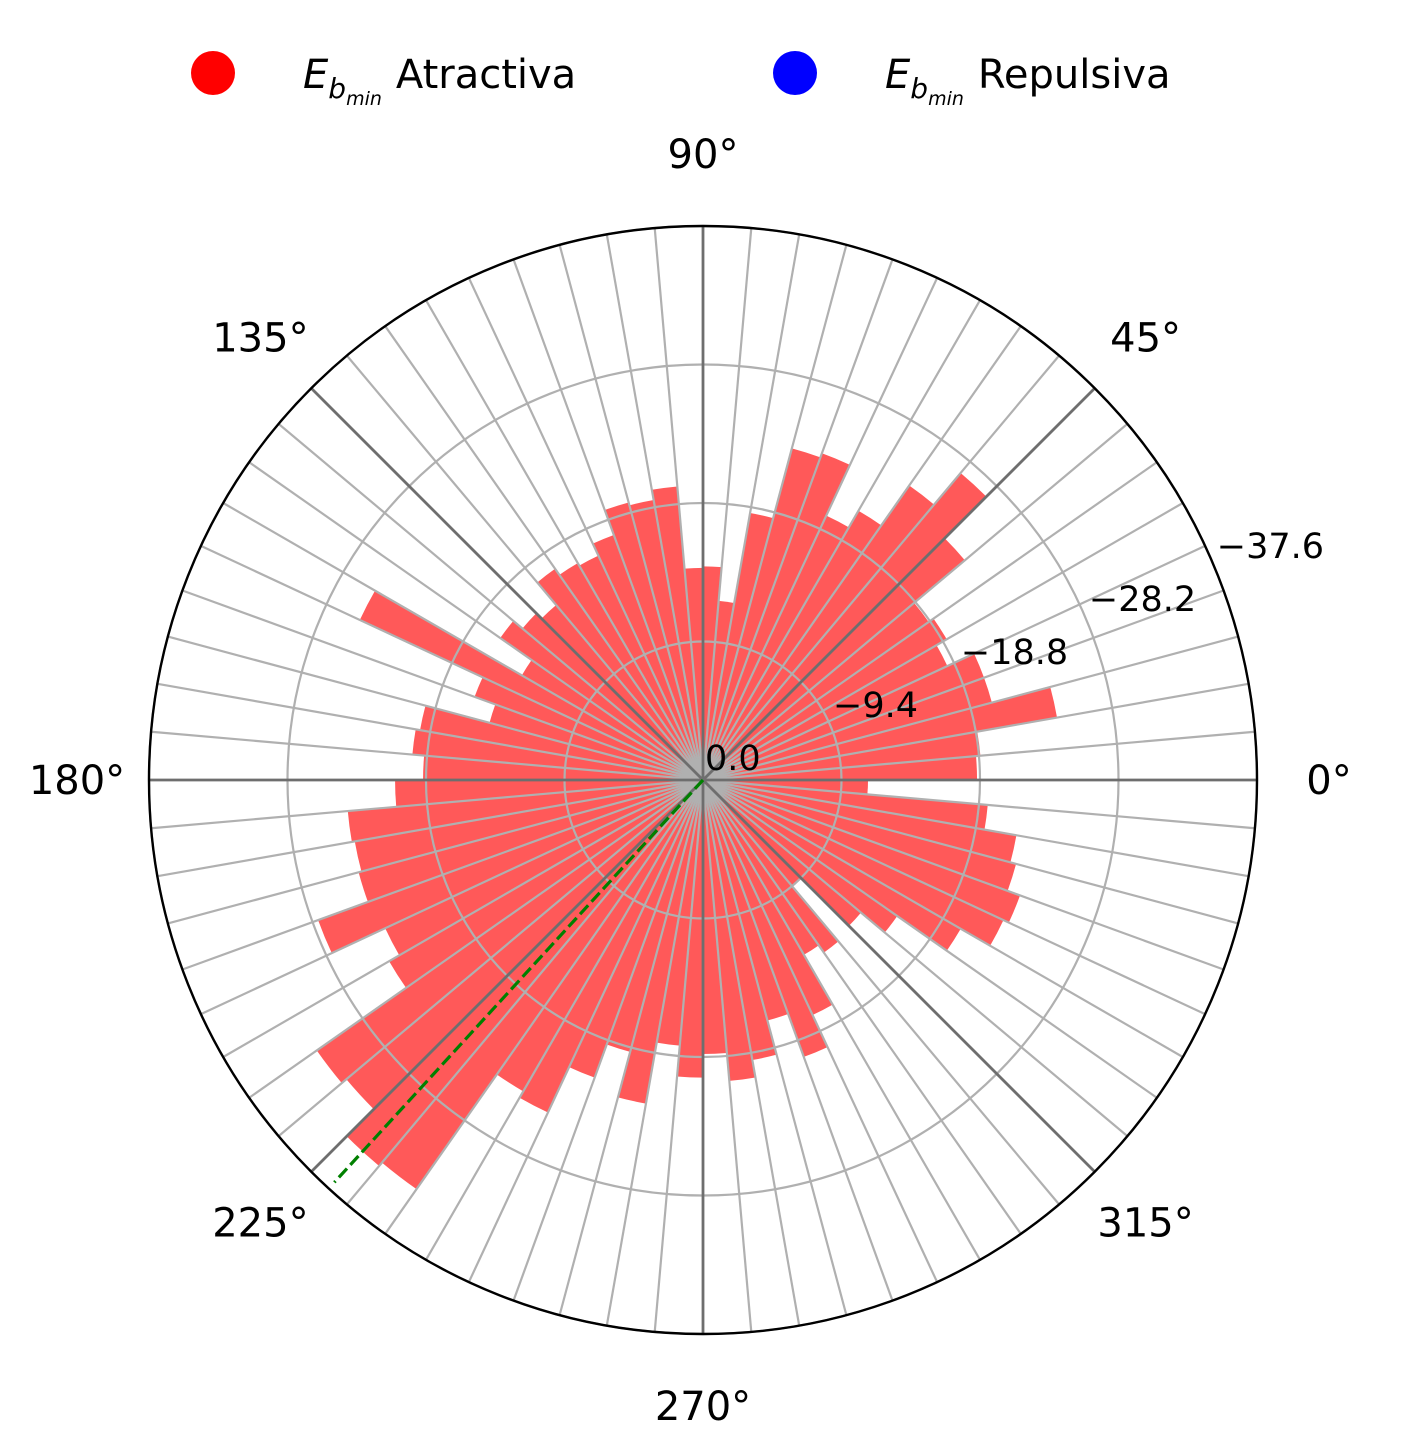 The height and width of the screenshot is (1447, 1405). I want to click on angle-tick-label: 135°, so click(260, 338).